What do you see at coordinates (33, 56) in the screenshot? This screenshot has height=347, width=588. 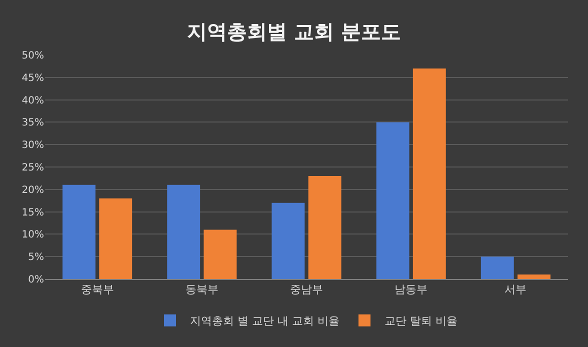 I see `y-tick-label: 50%` at bounding box center [33, 56].